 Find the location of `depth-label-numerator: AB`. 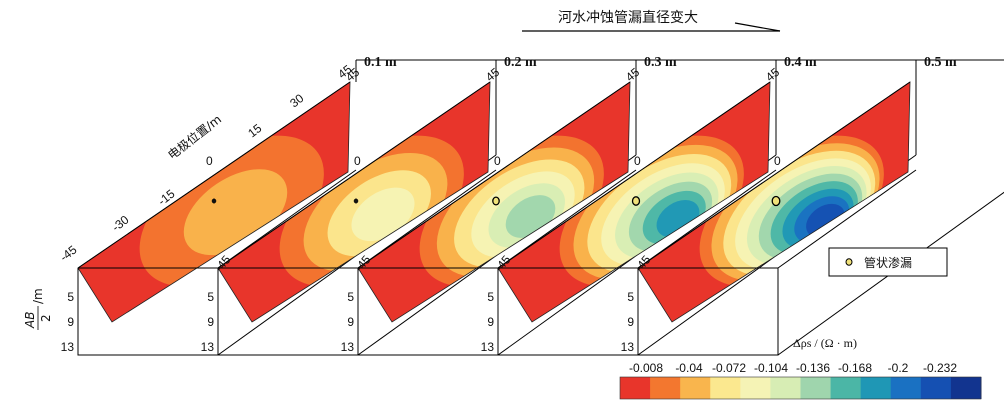

depth-label-numerator: AB is located at coordinates (30, 320).